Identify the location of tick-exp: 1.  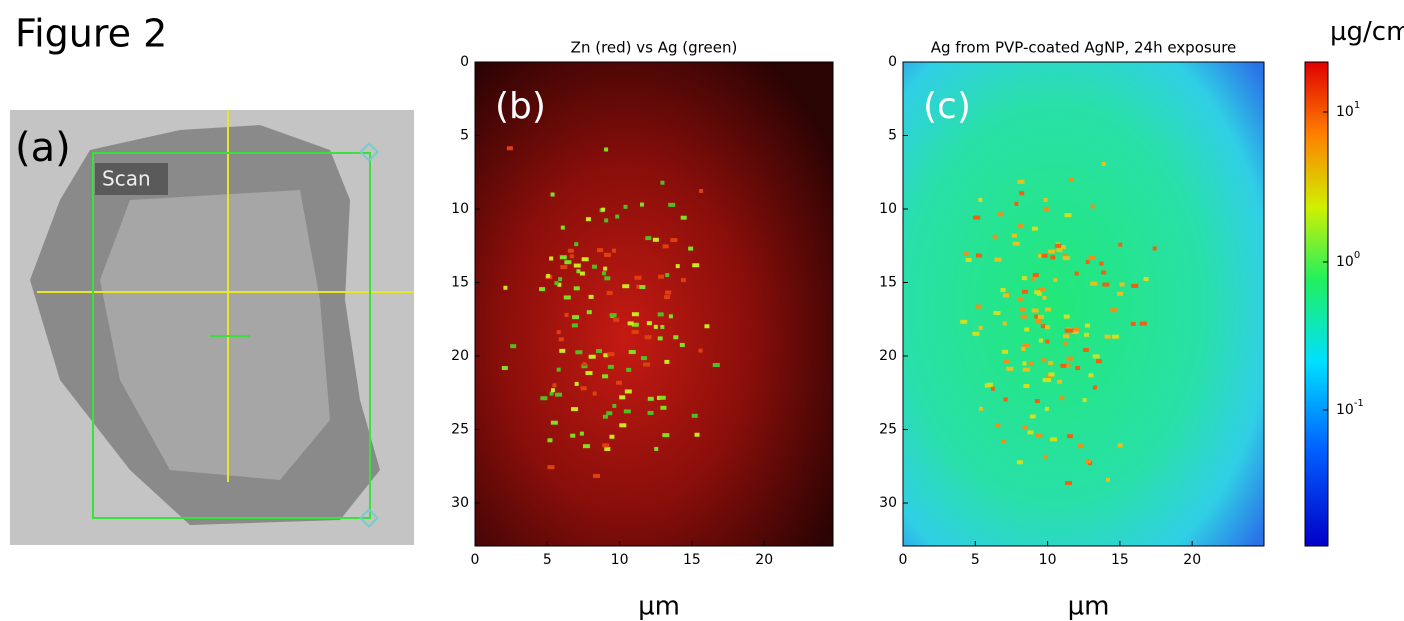
(1357, 105).